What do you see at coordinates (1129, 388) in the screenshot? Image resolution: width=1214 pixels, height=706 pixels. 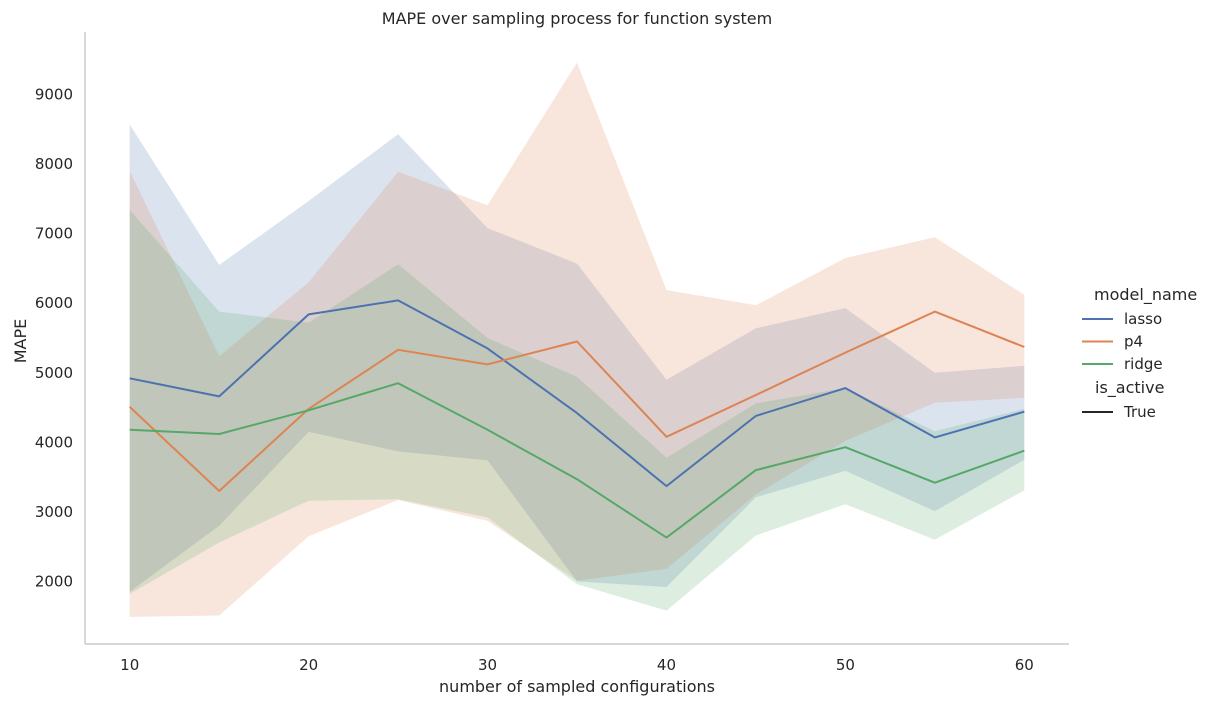 I see `legend-style-title: is_active` at bounding box center [1129, 388].